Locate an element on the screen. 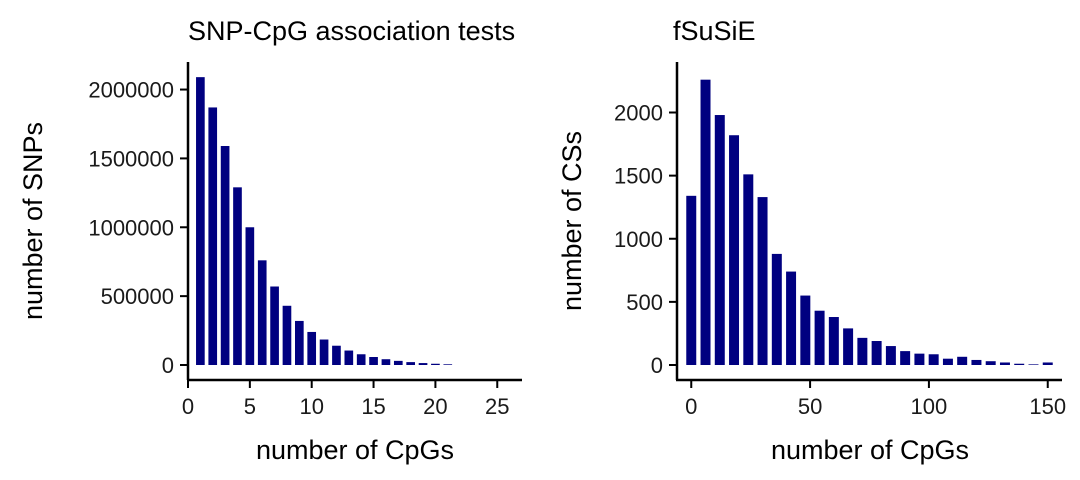 The image size is (1080, 480). y-tick-label: 500 is located at coordinates (644, 302).